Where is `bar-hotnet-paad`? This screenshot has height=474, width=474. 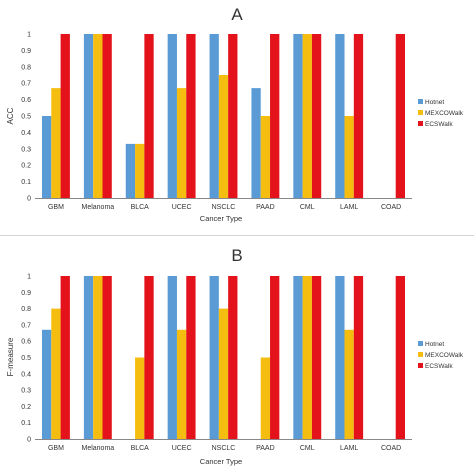 bar-hotnet-paad is located at coordinates (256, 143).